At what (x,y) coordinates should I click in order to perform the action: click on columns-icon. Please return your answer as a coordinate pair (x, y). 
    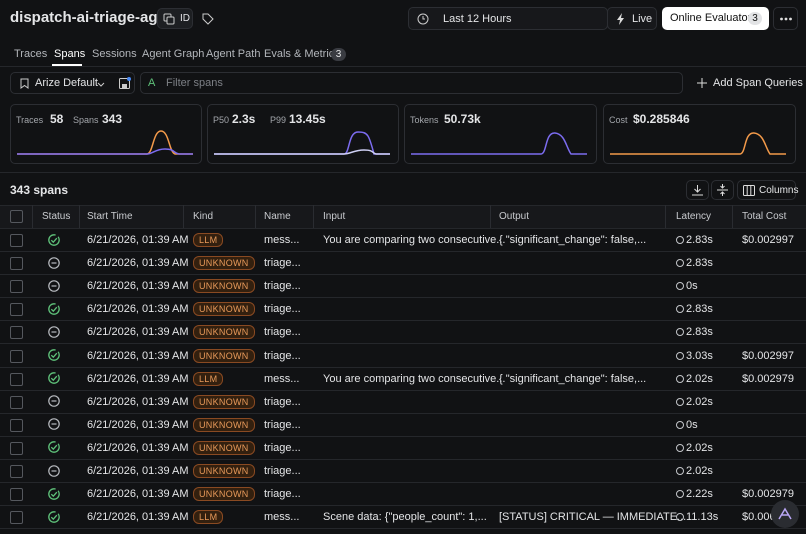
    Looking at the image, I should click on (749, 190).